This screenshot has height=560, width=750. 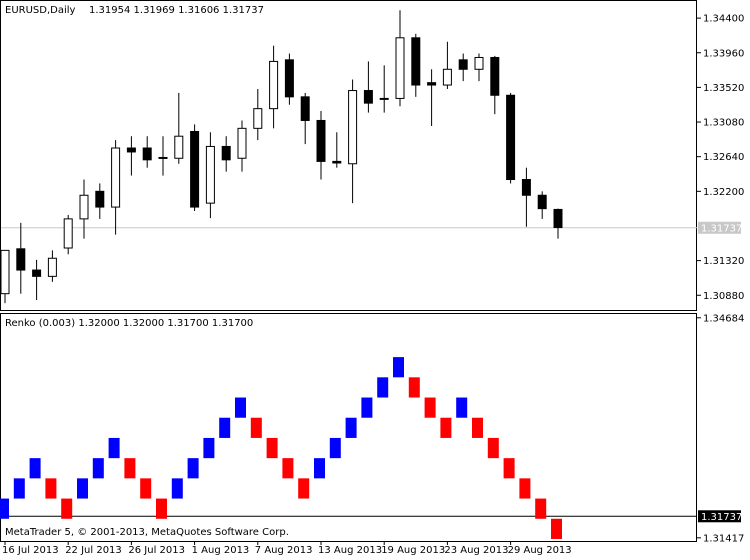 What do you see at coordinates (176, 10) in the screenshot?
I see `ohlc-header: 1.31954 1.31969 1.31606 1.31737` at bounding box center [176, 10].